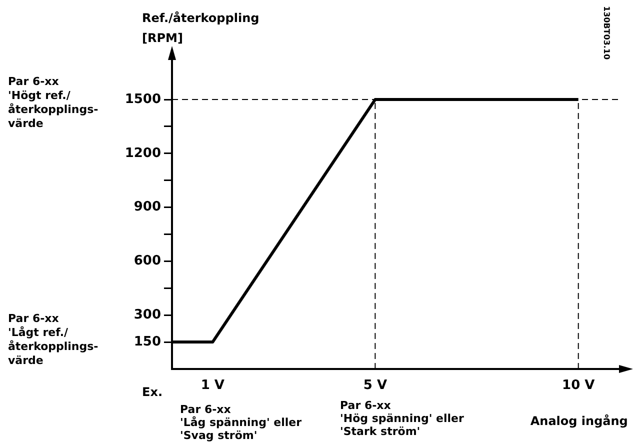 The width and height of the screenshot is (641, 443). I want to click on y-tick-label: 1200, so click(142, 153).